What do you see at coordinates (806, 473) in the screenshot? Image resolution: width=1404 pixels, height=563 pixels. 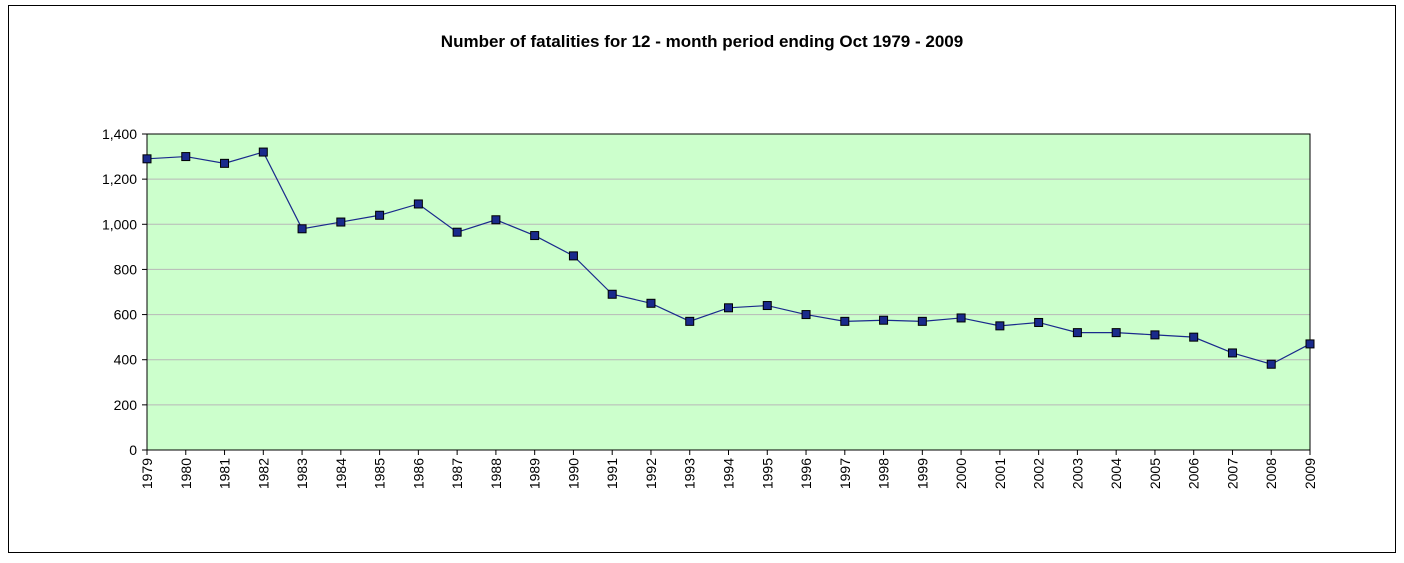 I see `x-tick-label: 1996` at bounding box center [806, 473].